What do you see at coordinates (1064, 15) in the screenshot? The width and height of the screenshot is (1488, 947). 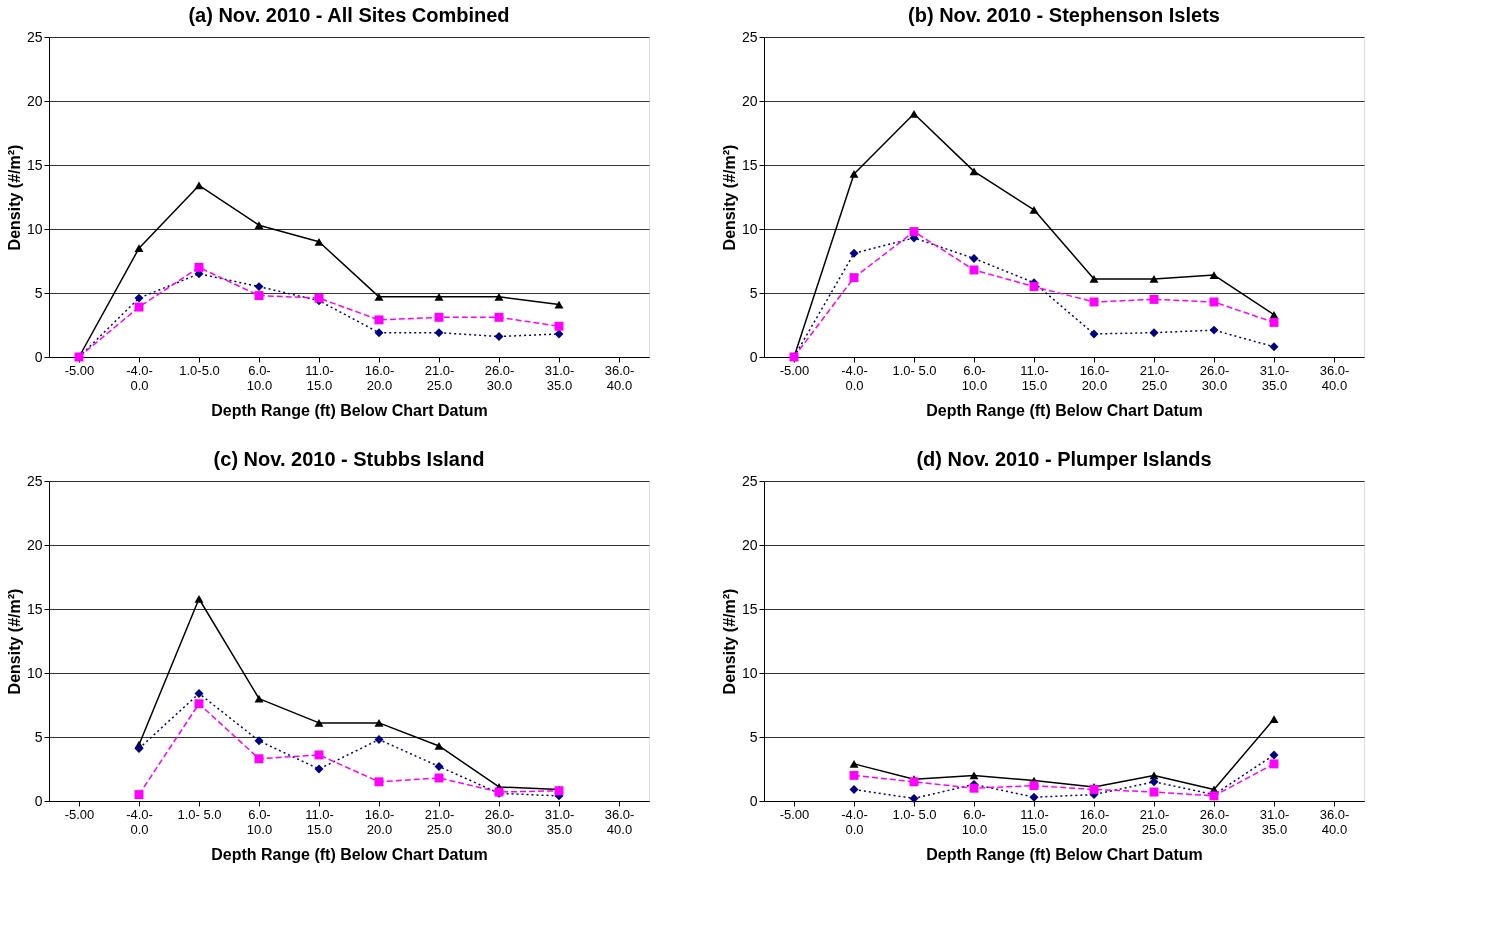 I see `chart-title: (b) Nov. 2010 - Stephenson Islets` at bounding box center [1064, 15].